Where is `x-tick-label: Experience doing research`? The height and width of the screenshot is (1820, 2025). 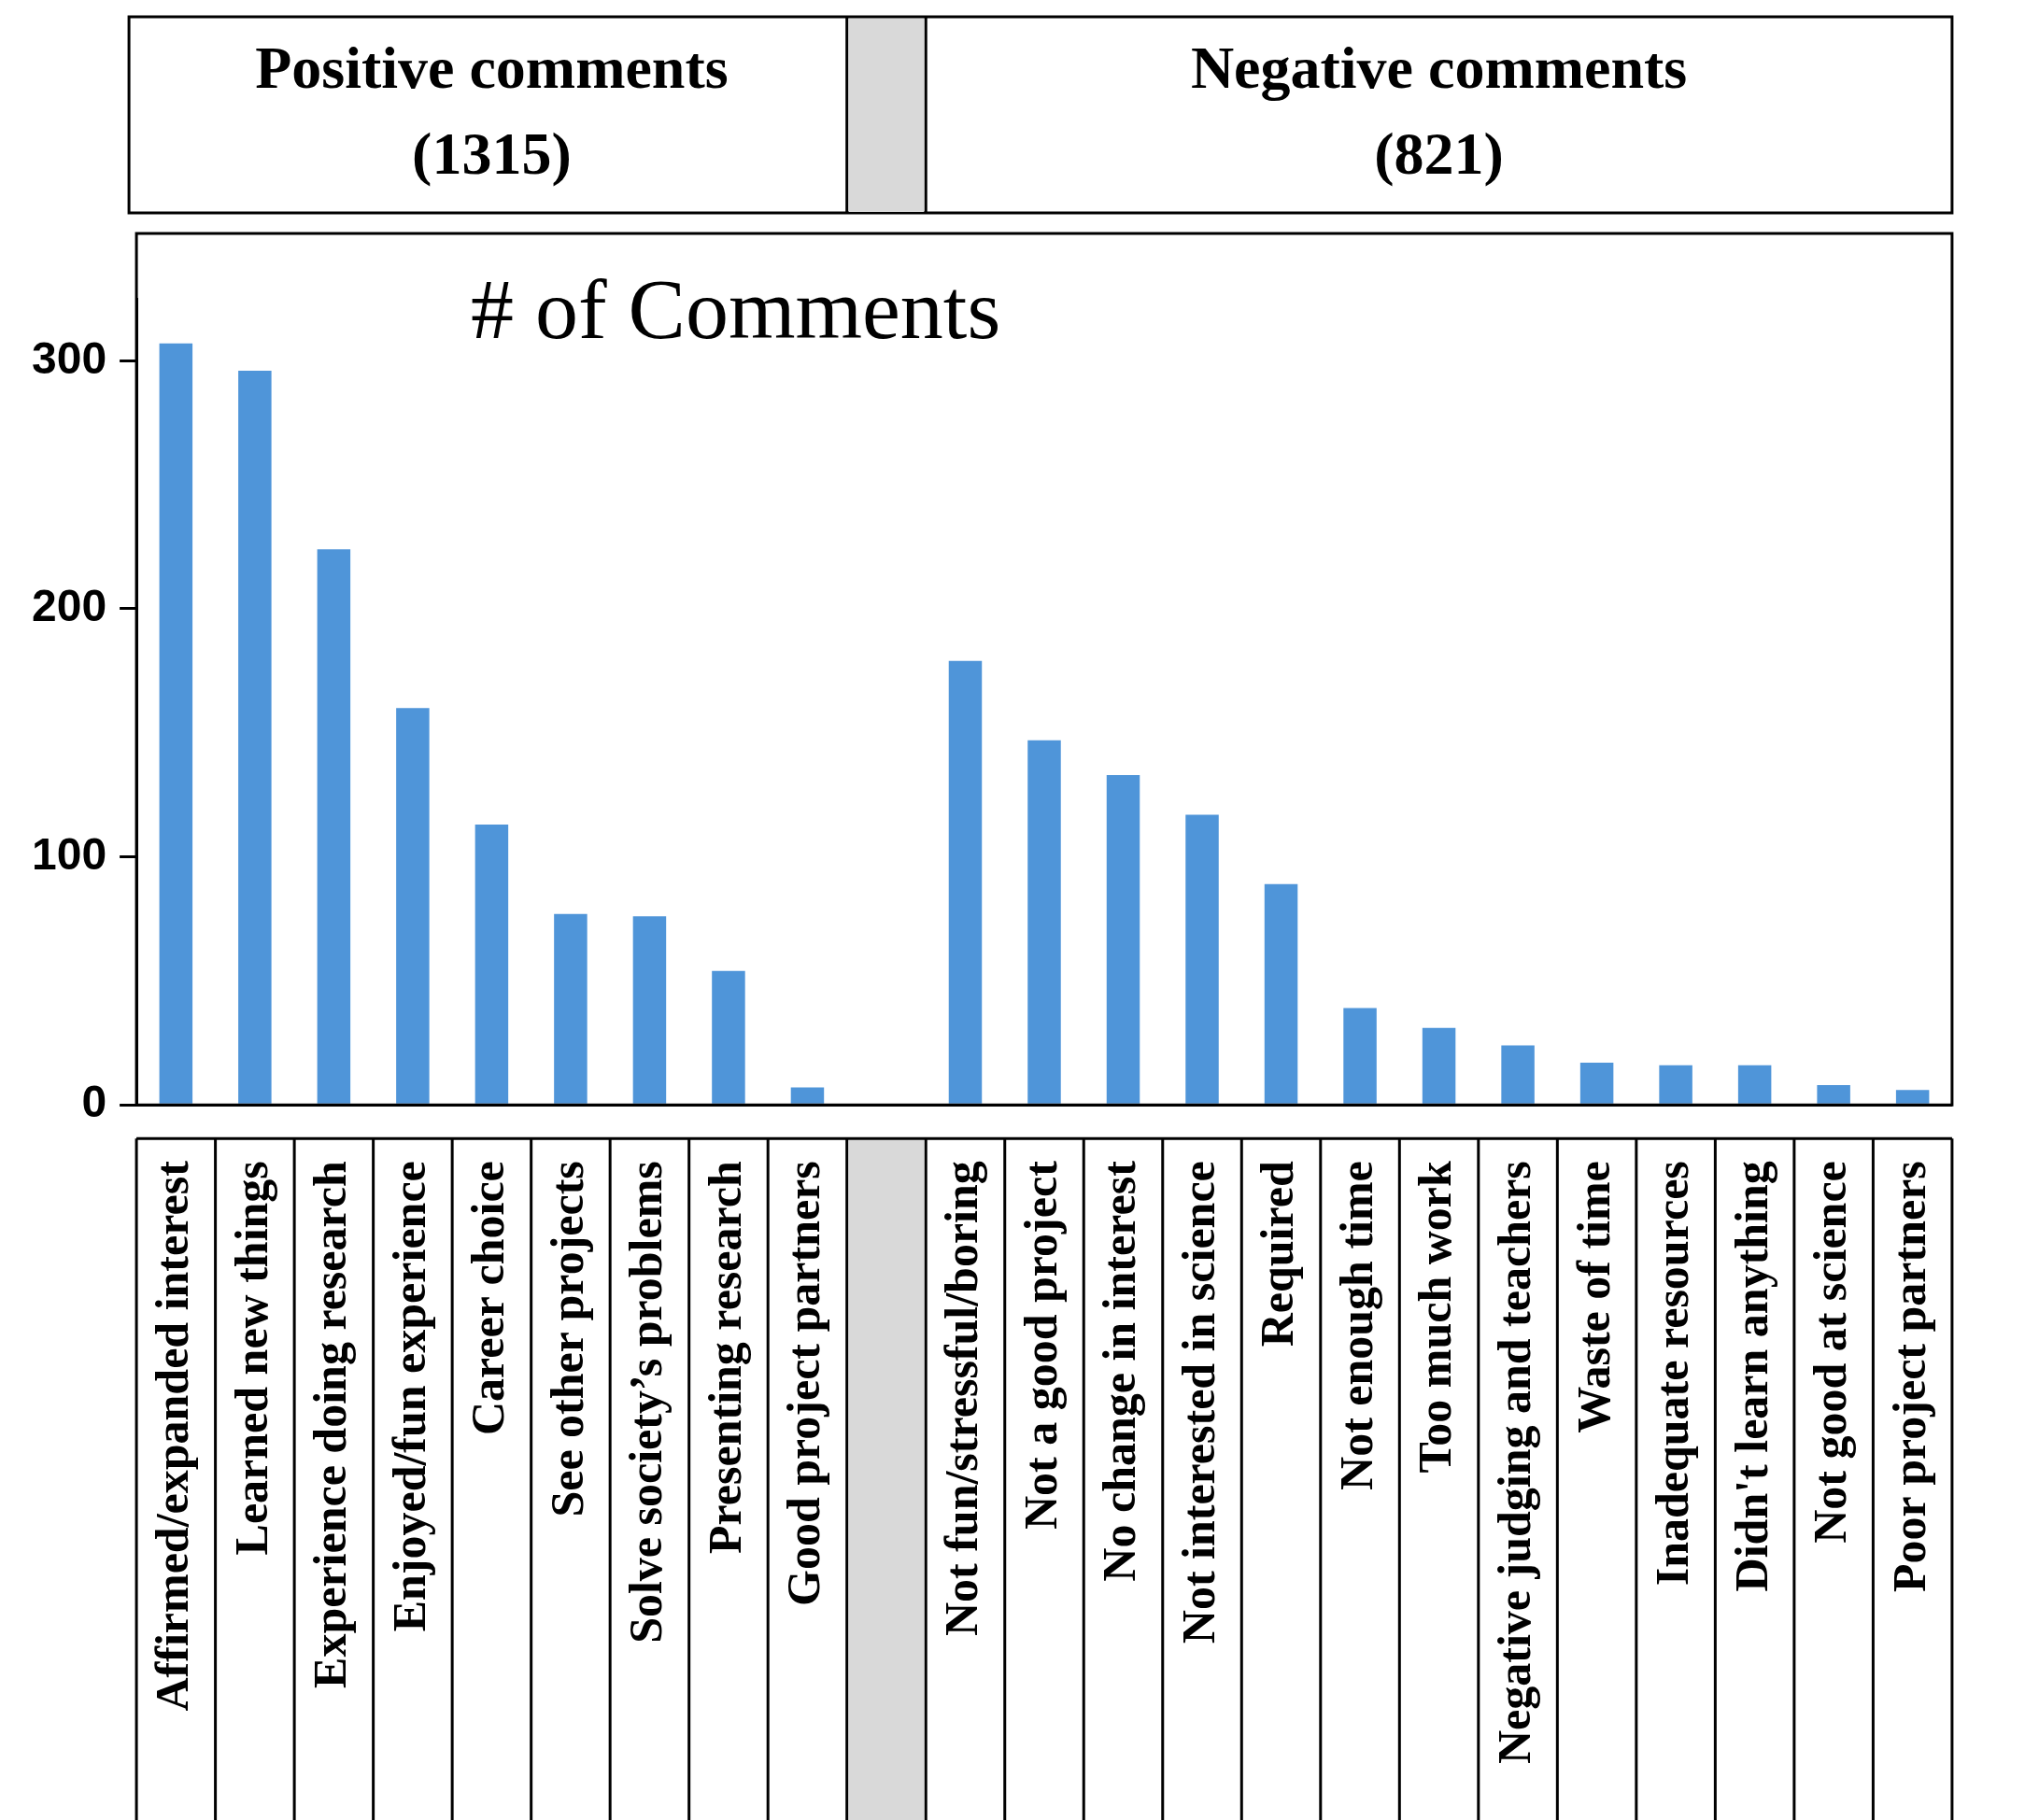 x-tick-label: Experience doing research is located at coordinates (331, 1424).